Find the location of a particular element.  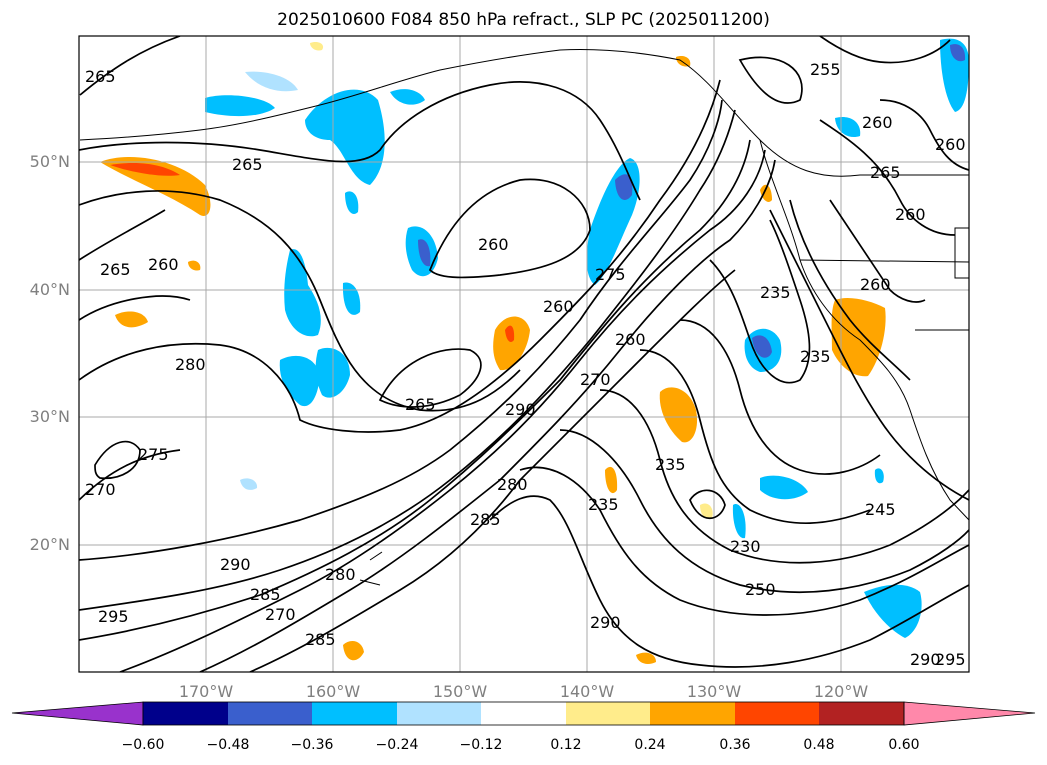

colorbar-tick: −0.48 is located at coordinates (228, 745).